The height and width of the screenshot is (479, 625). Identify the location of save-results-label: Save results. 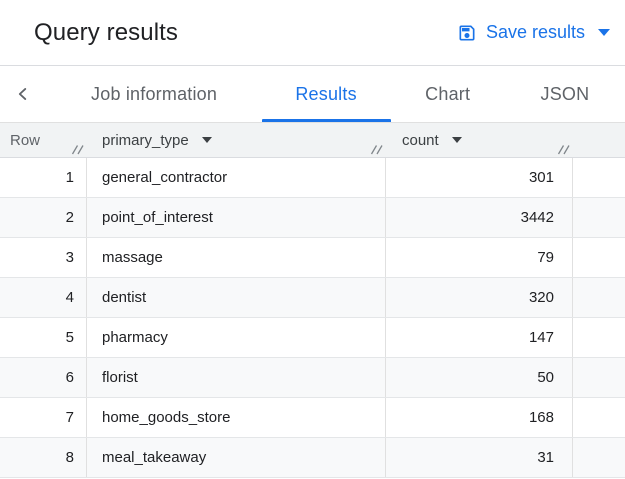
(535, 32).